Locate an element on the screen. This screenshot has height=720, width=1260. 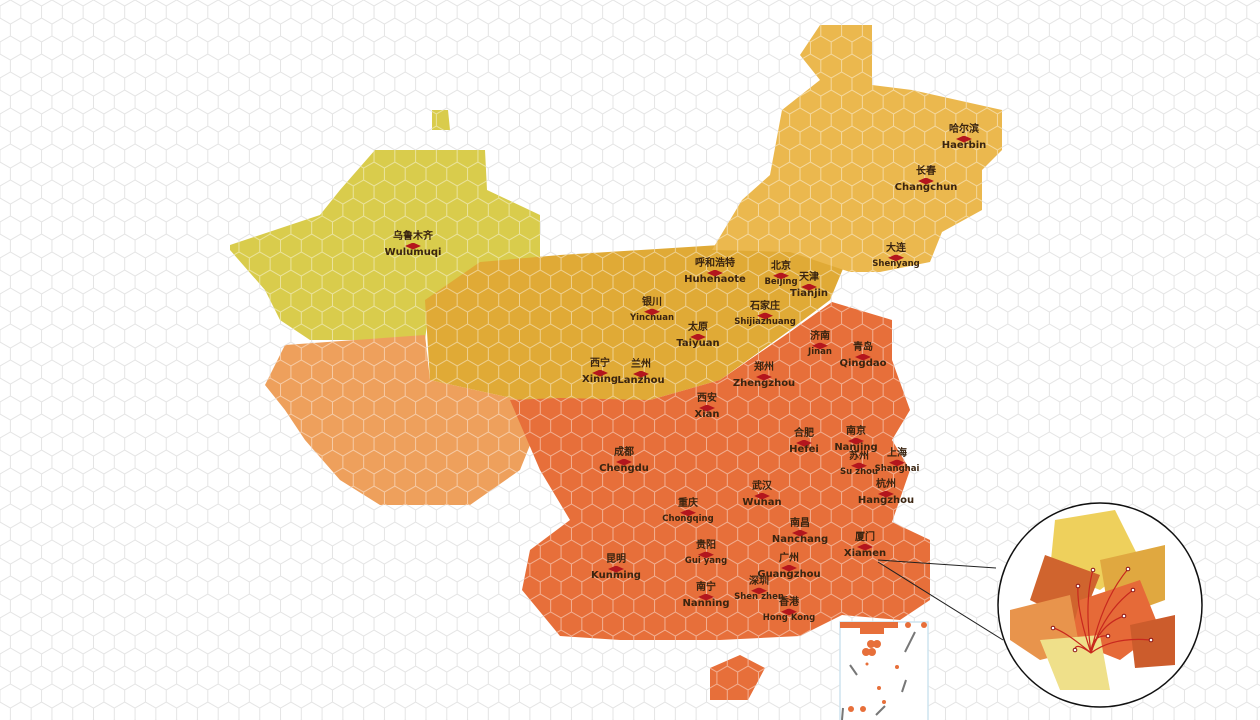
city-marker: 青岛 Qingdao is located at coordinates (863, 355).